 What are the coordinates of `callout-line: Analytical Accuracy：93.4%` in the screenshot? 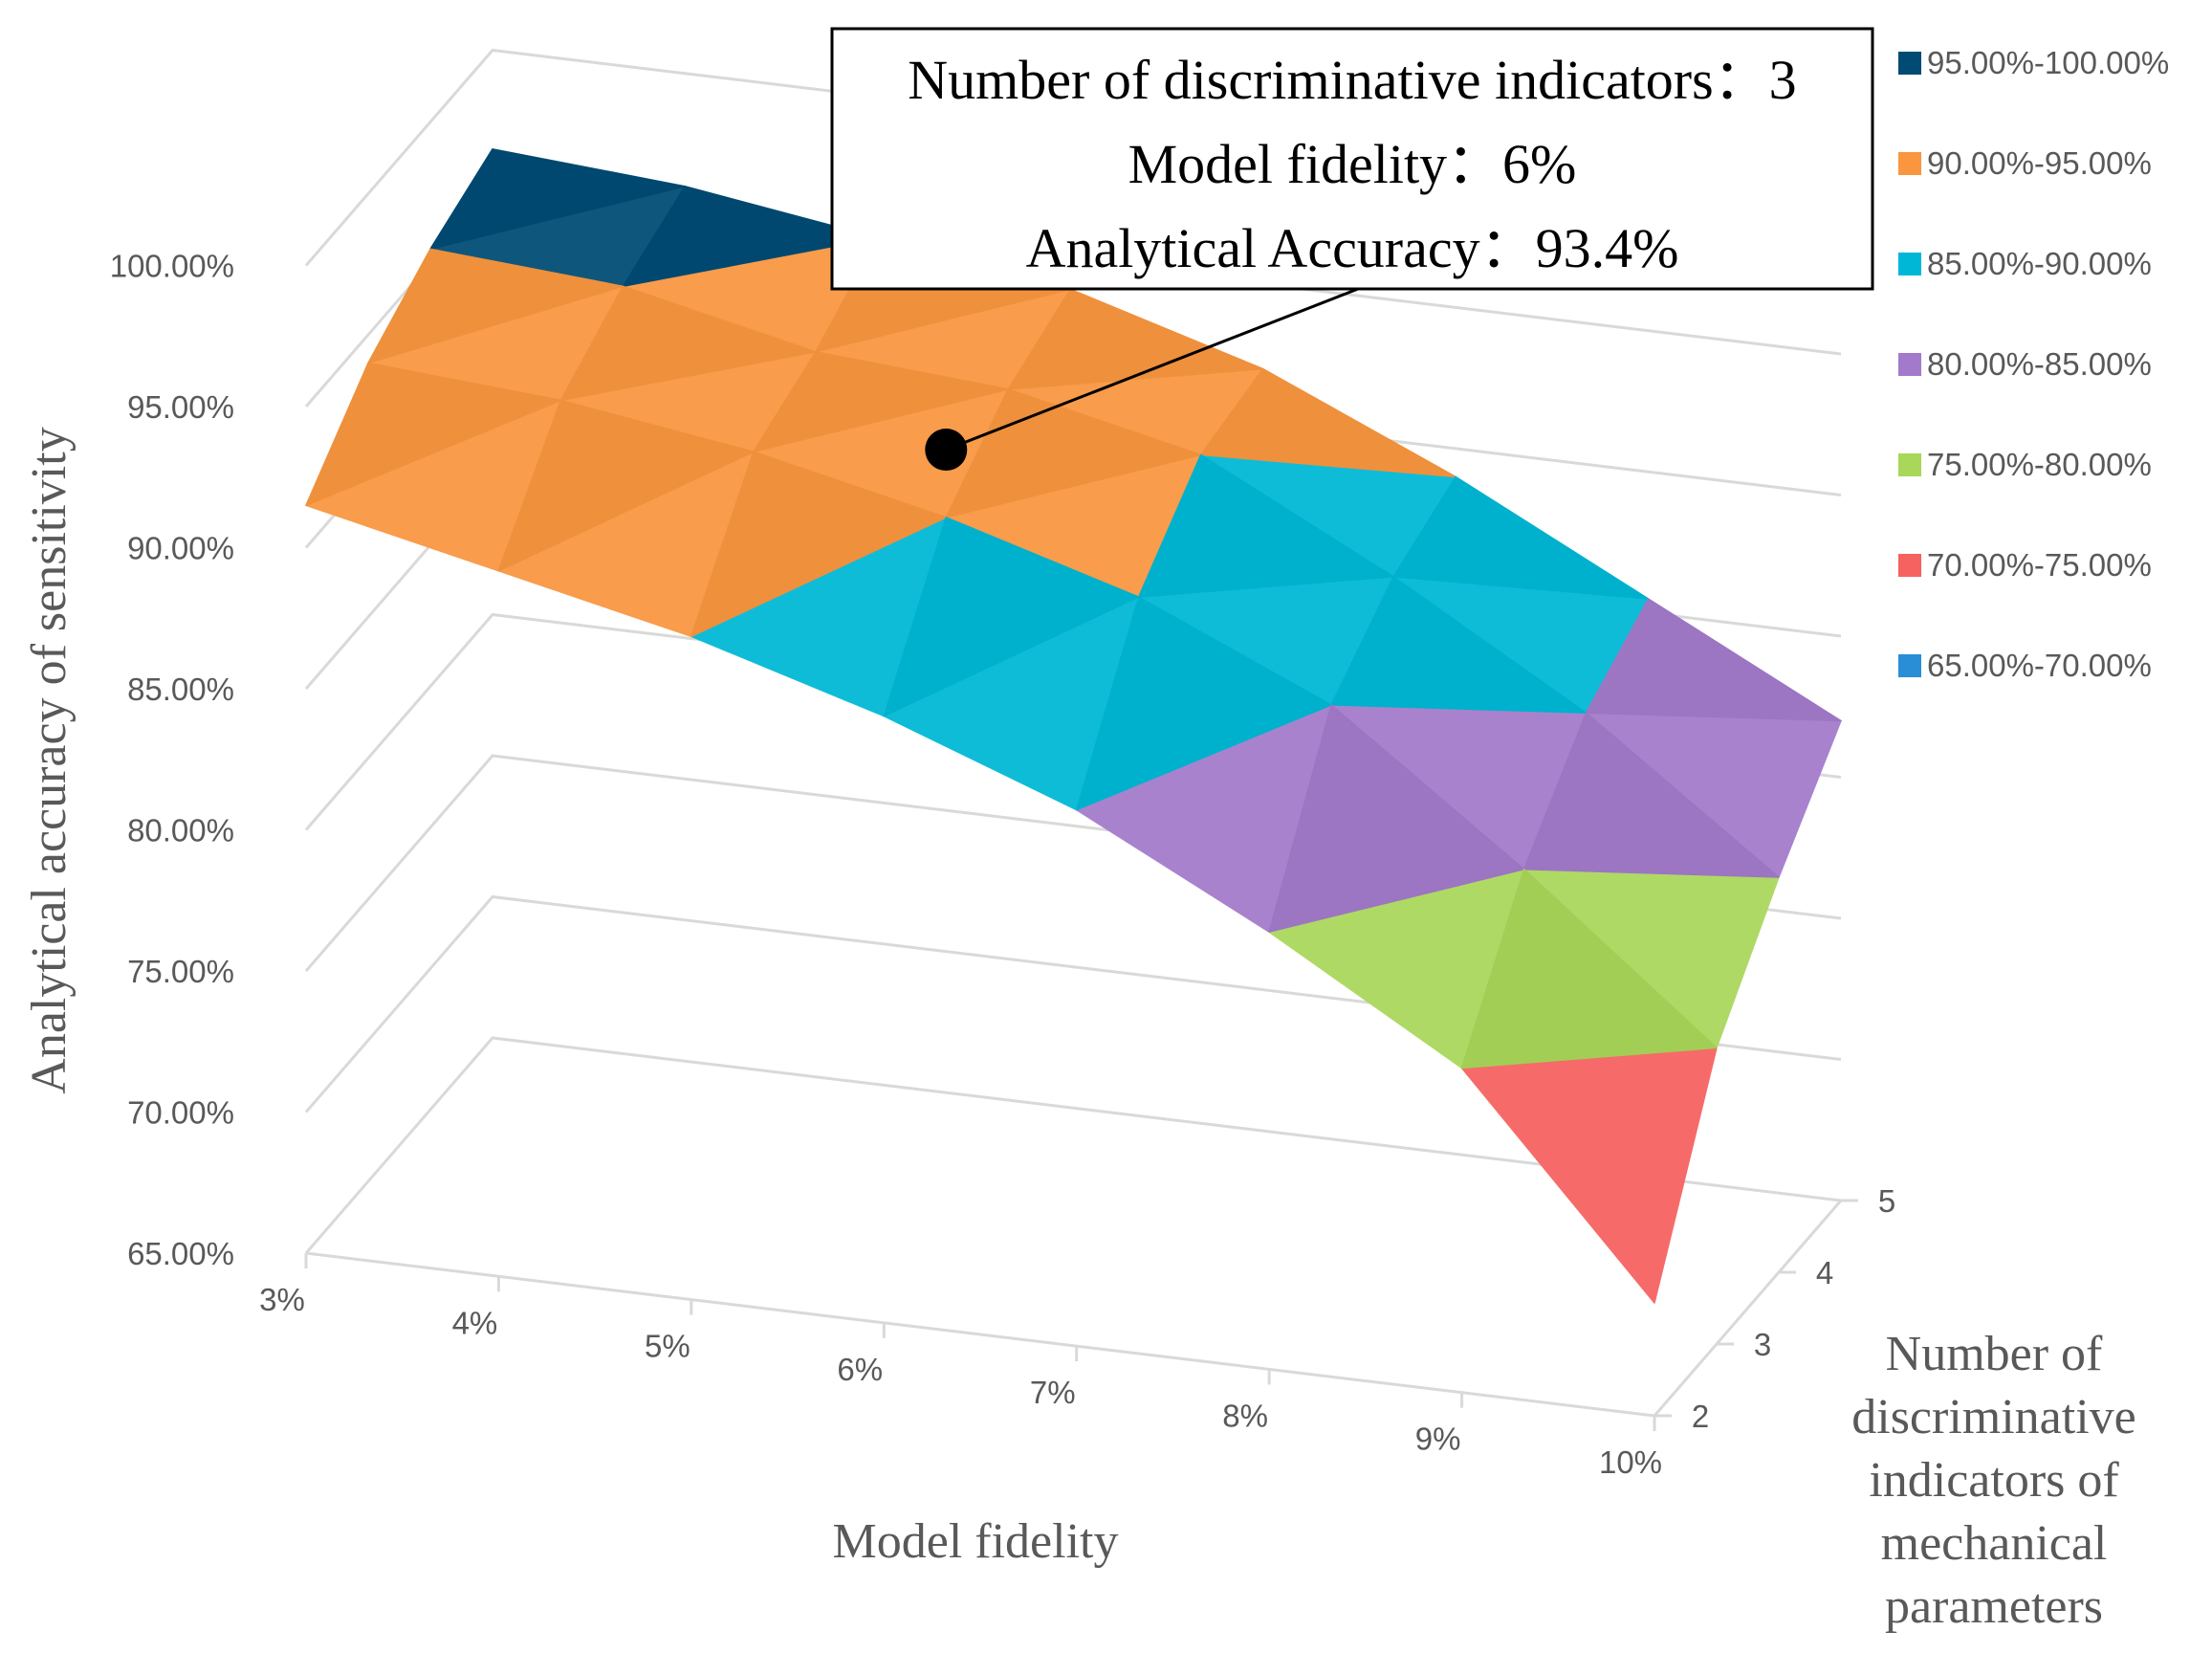 It's located at (1352, 248).